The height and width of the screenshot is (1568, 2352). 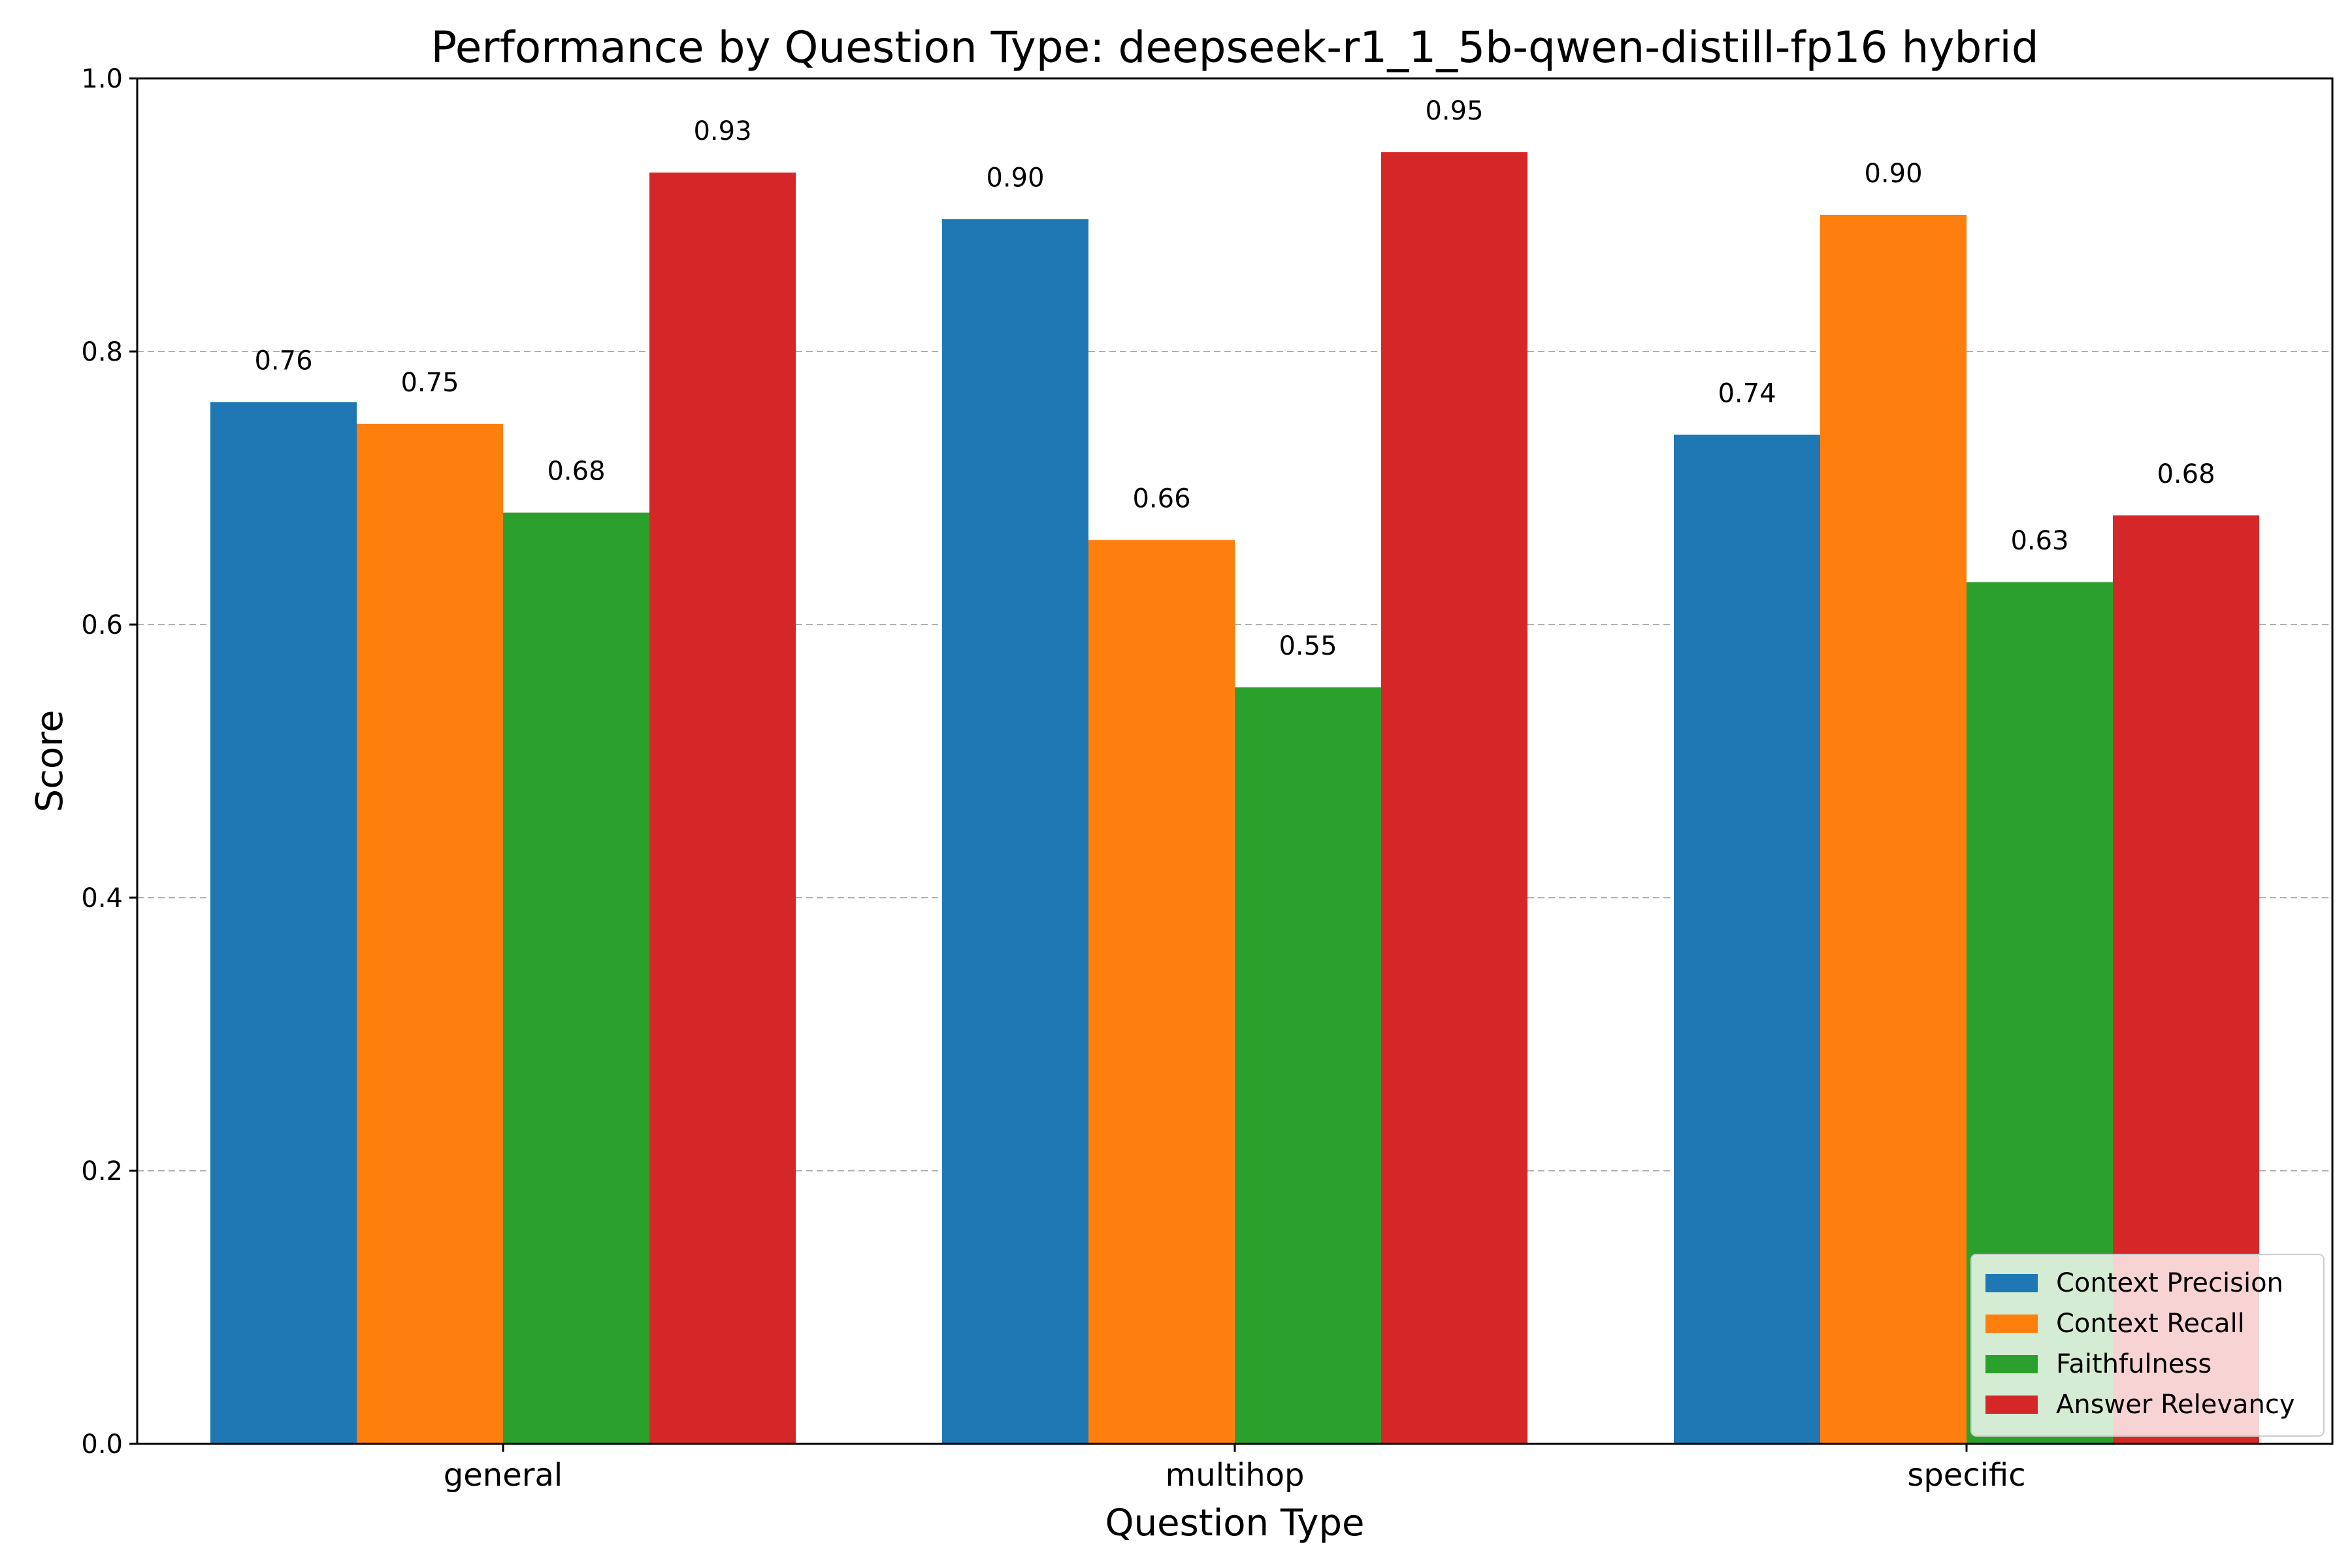 I want to click on bar-context-precision-multihop, so click(x=1015, y=831).